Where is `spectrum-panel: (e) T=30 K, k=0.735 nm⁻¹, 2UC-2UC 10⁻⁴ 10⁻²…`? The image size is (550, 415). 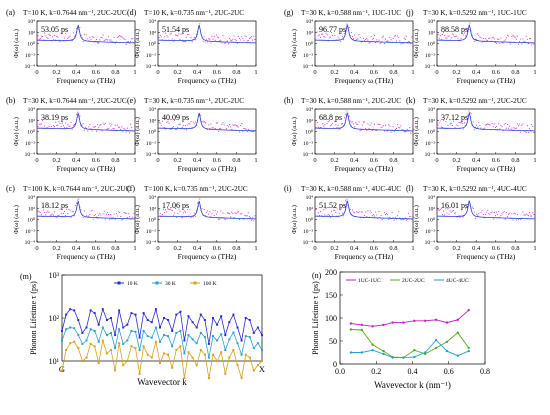 spectrum-panel: (e) T=30 K, k=0.735 nm⁻¹, 2UC-2UC 10⁻⁴ 10⁻²… is located at coordinates (192, 134).